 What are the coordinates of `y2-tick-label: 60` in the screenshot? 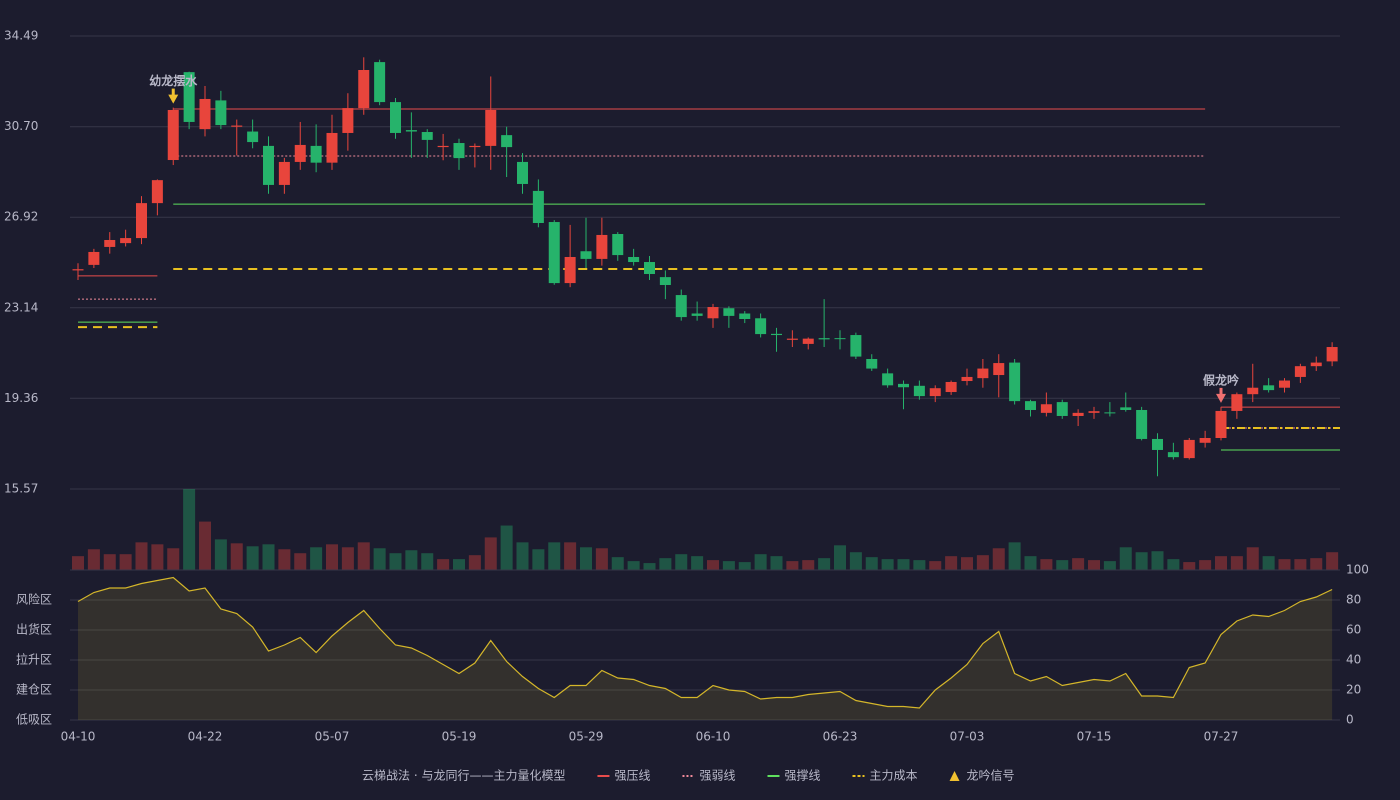 It's located at (1353, 630).